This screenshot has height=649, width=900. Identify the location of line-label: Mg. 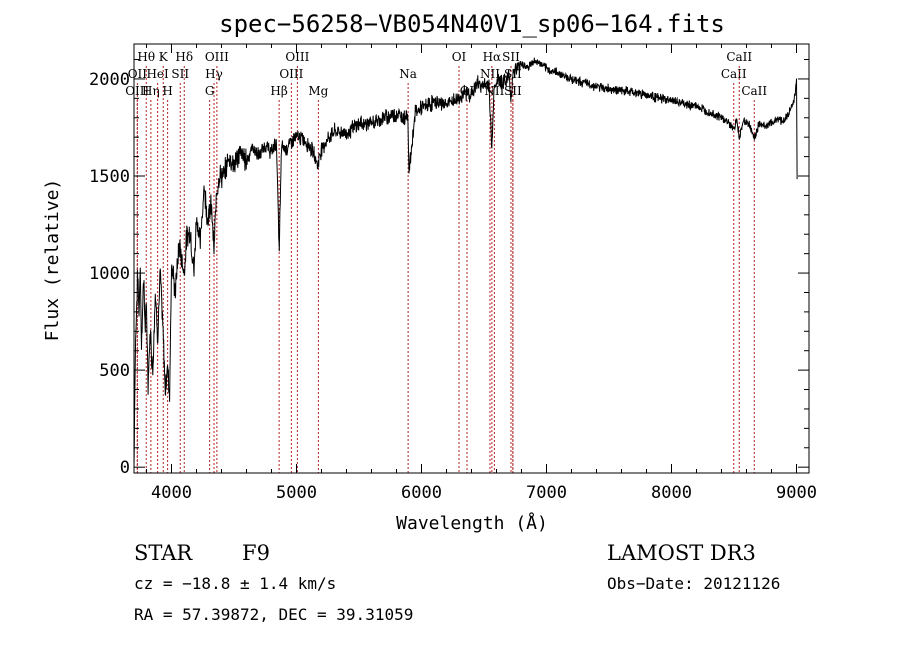
(318, 91).